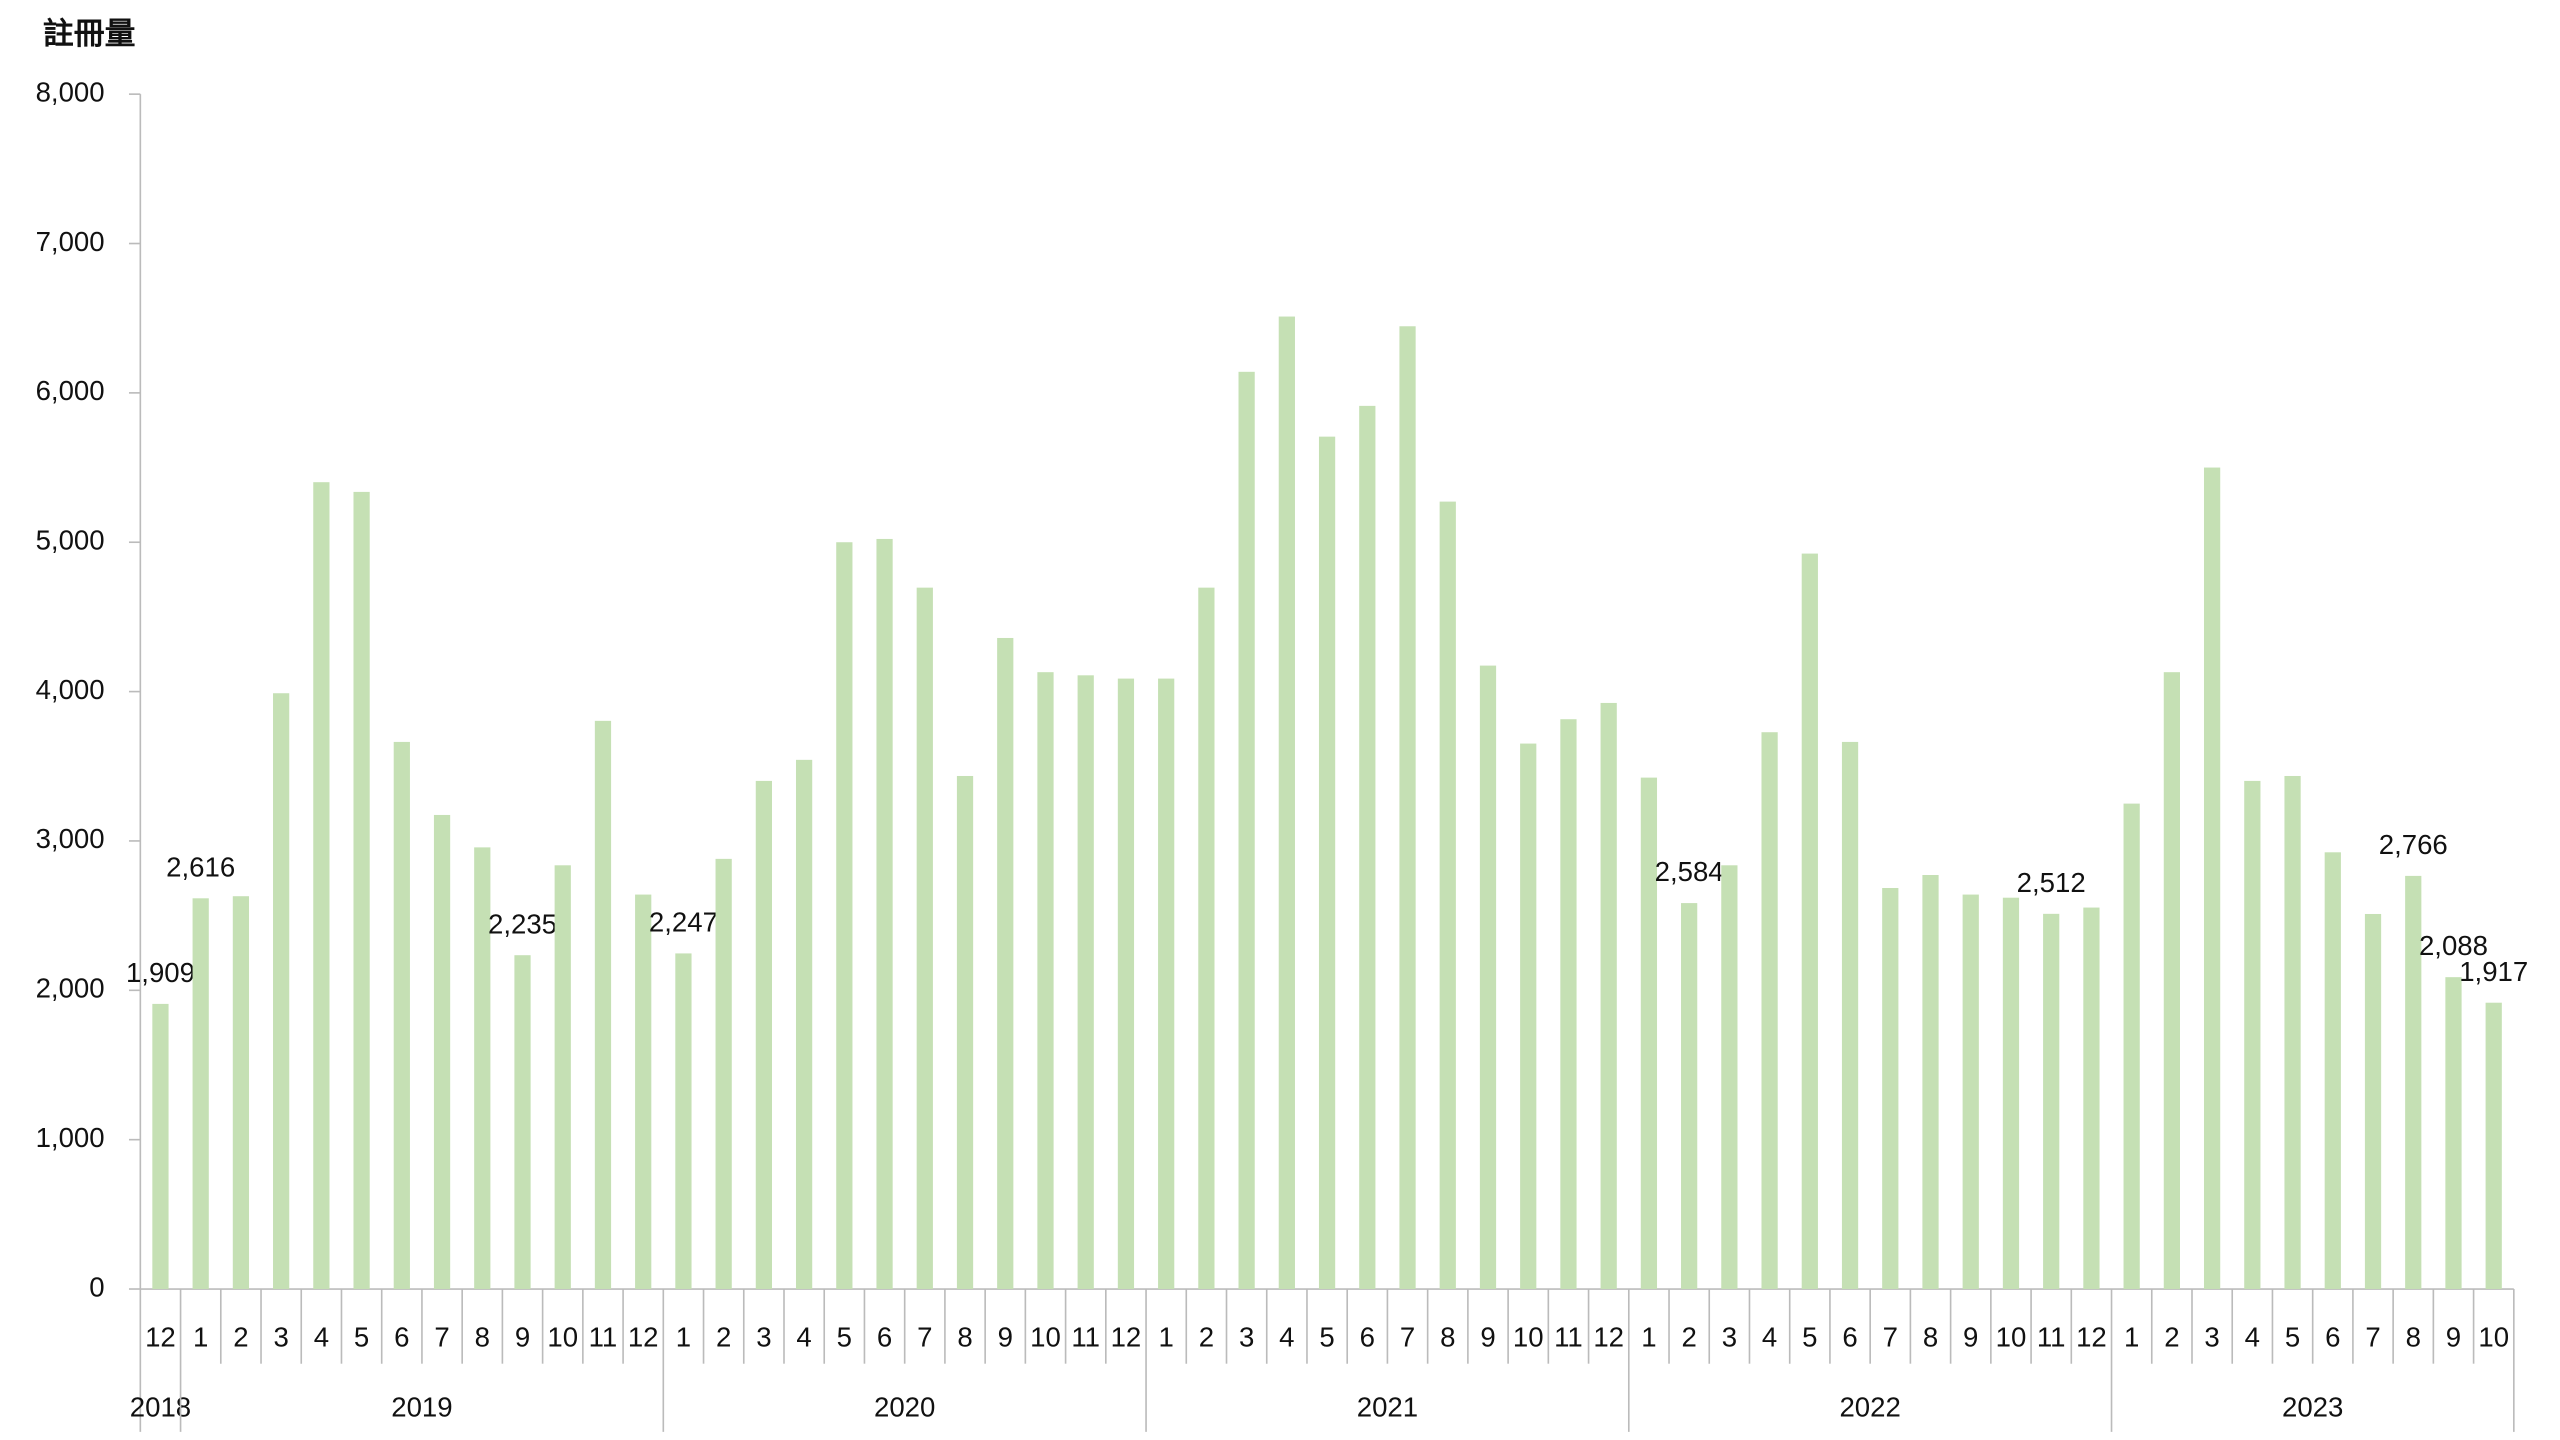  What do you see at coordinates (1869, 1406) in the screenshot?
I see `group-label: 2022` at bounding box center [1869, 1406].